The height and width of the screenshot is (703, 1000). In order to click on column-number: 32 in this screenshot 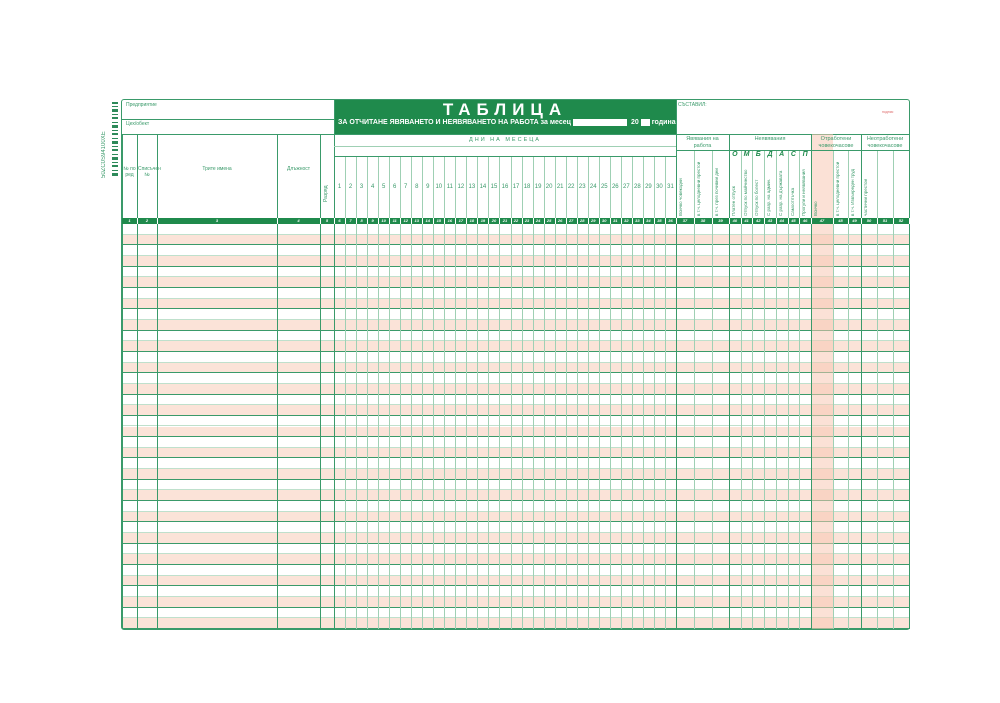, I will do `click(626, 220)`.